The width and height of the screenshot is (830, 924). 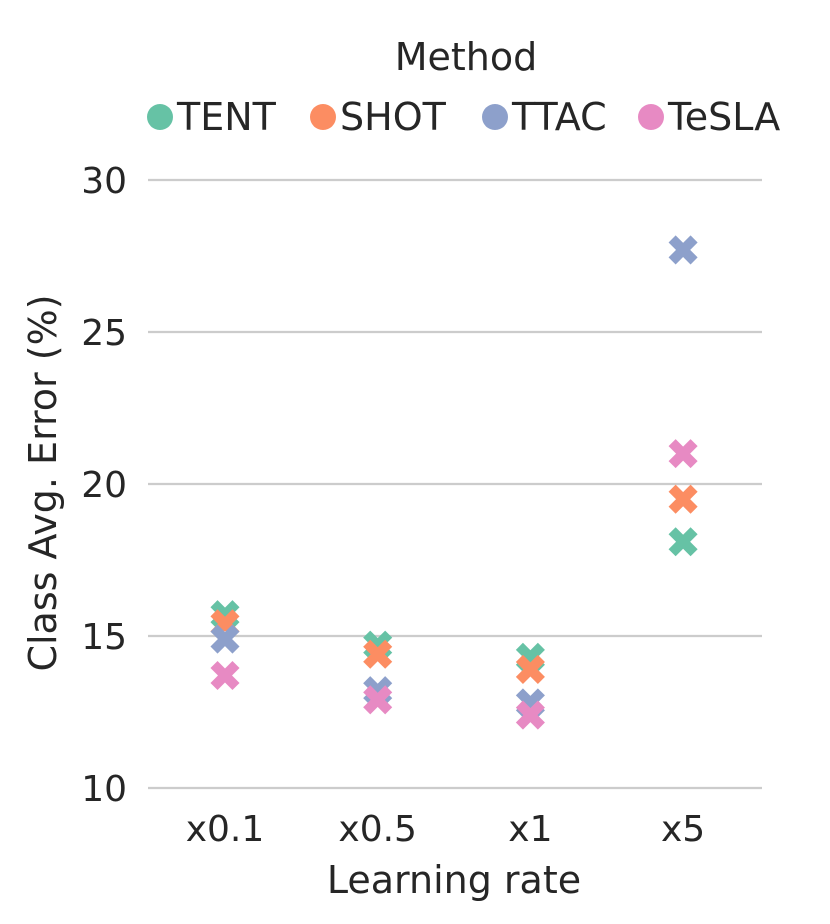 What do you see at coordinates (225, 829) in the screenshot?
I see `x-tick-label: x0.1` at bounding box center [225, 829].